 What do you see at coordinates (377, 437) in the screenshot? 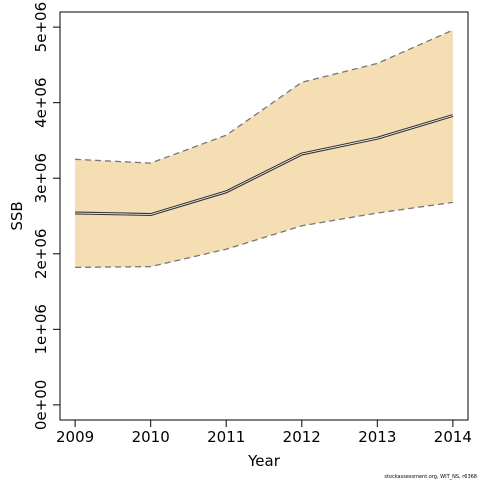
I see `x-tick-label: 2013` at bounding box center [377, 437].